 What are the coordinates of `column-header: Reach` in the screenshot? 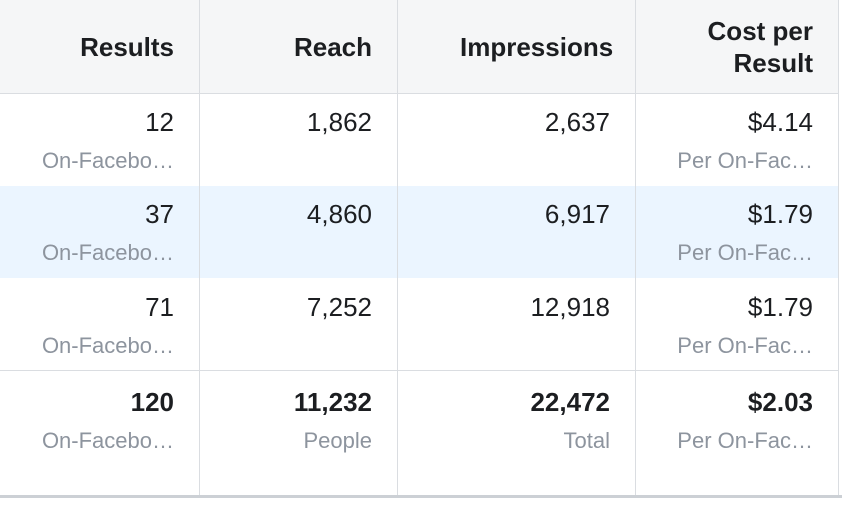 It's located at (285, 46).